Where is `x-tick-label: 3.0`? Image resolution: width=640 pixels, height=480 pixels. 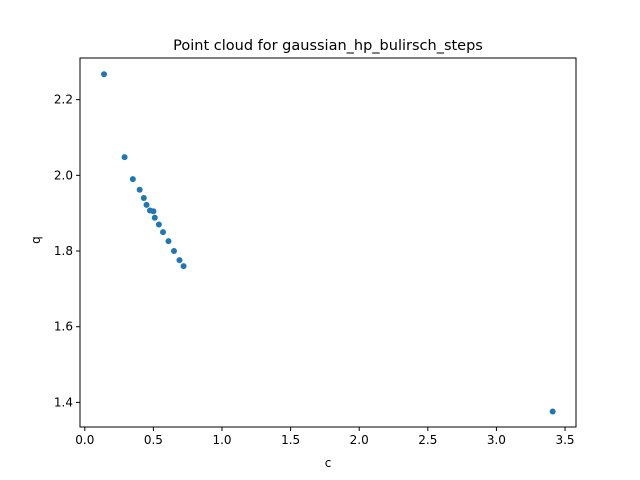
x-tick-label: 3.0 is located at coordinates (496, 440).